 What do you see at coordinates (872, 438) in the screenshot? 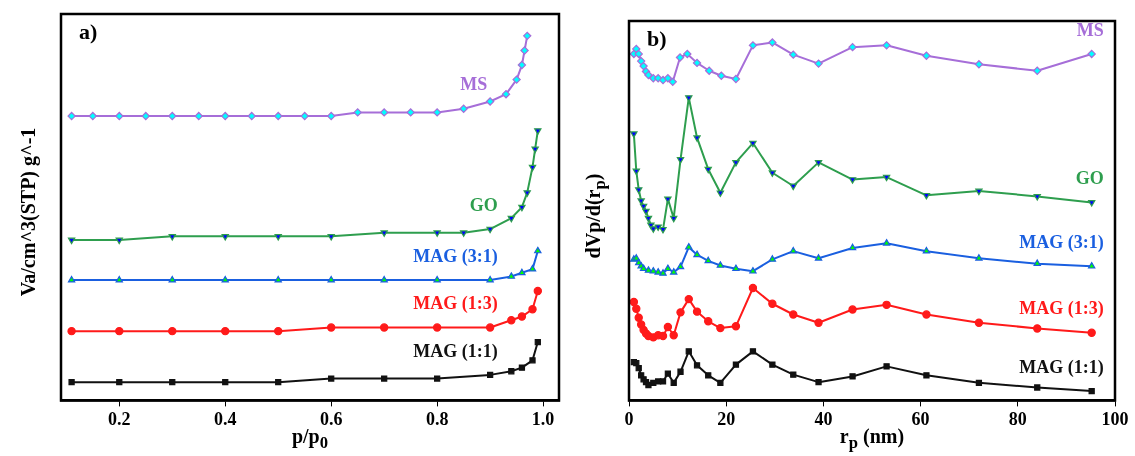
I see `x-axis-title: r$_{p}$ (nm)` at bounding box center [872, 438].